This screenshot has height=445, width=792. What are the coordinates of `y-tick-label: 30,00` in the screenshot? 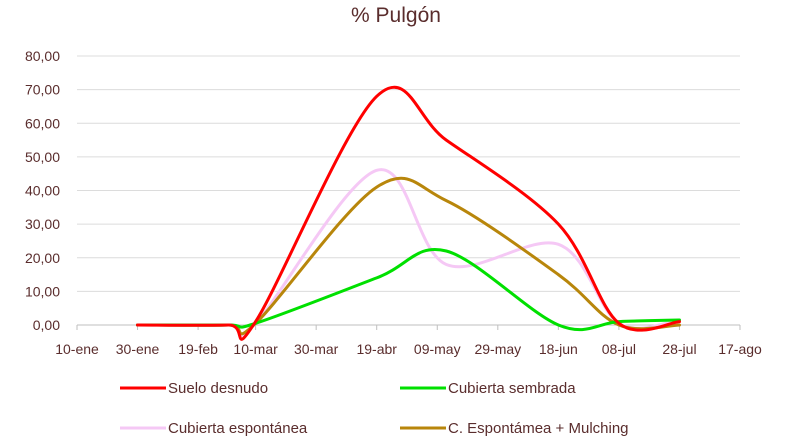 It's located at (42, 224).